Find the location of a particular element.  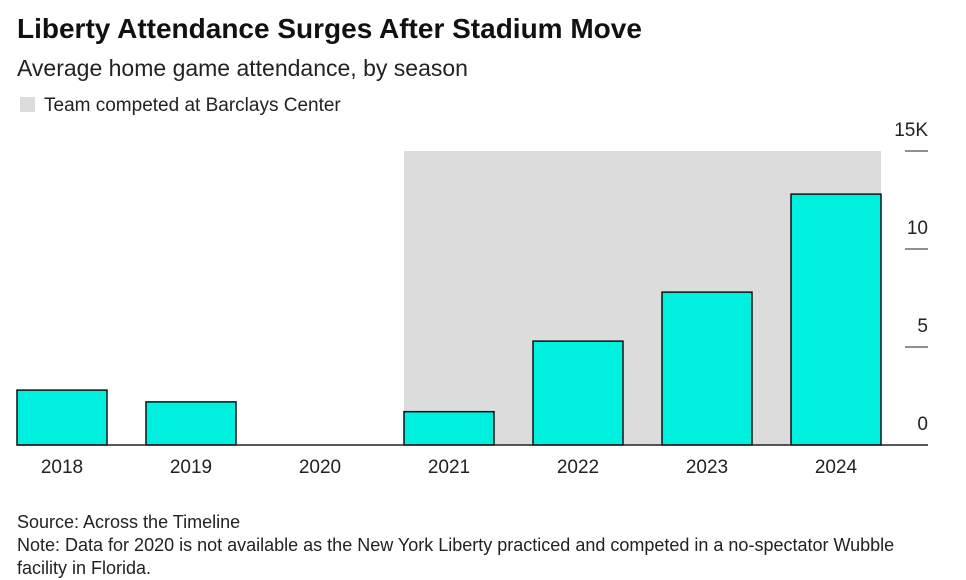

chart-subtitle: Average home game attendance, by season is located at coordinates (242, 68).